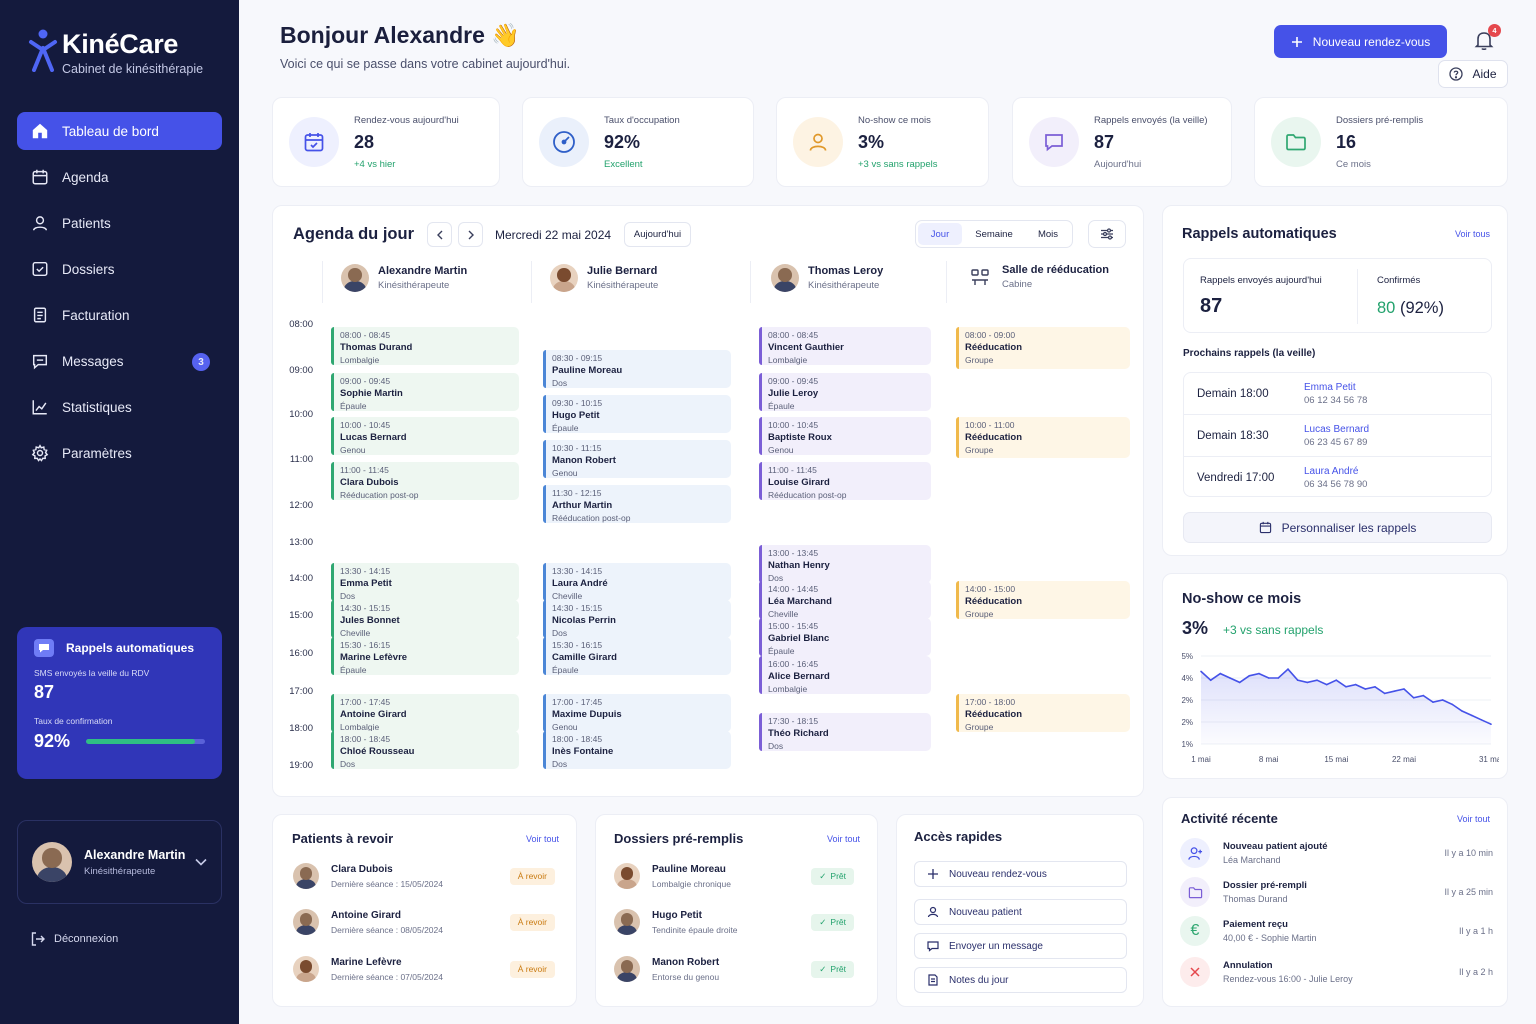 The image size is (1536, 1024). I want to click on stat-card-no-show: No-show ce mois 3% +3 vs sans rappels, so click(882, 142).